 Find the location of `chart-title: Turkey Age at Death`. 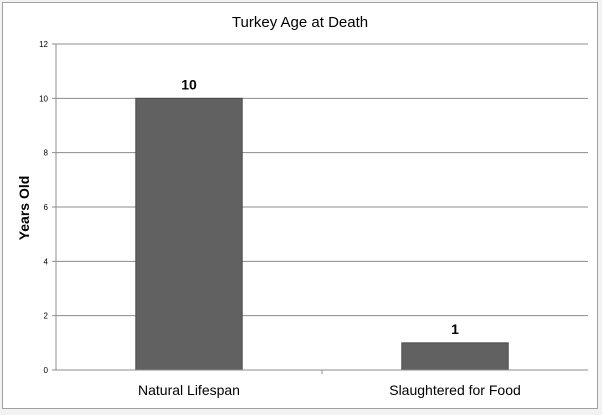

chart-title: Turkey Age at Death is located at coordinates (300, 22).